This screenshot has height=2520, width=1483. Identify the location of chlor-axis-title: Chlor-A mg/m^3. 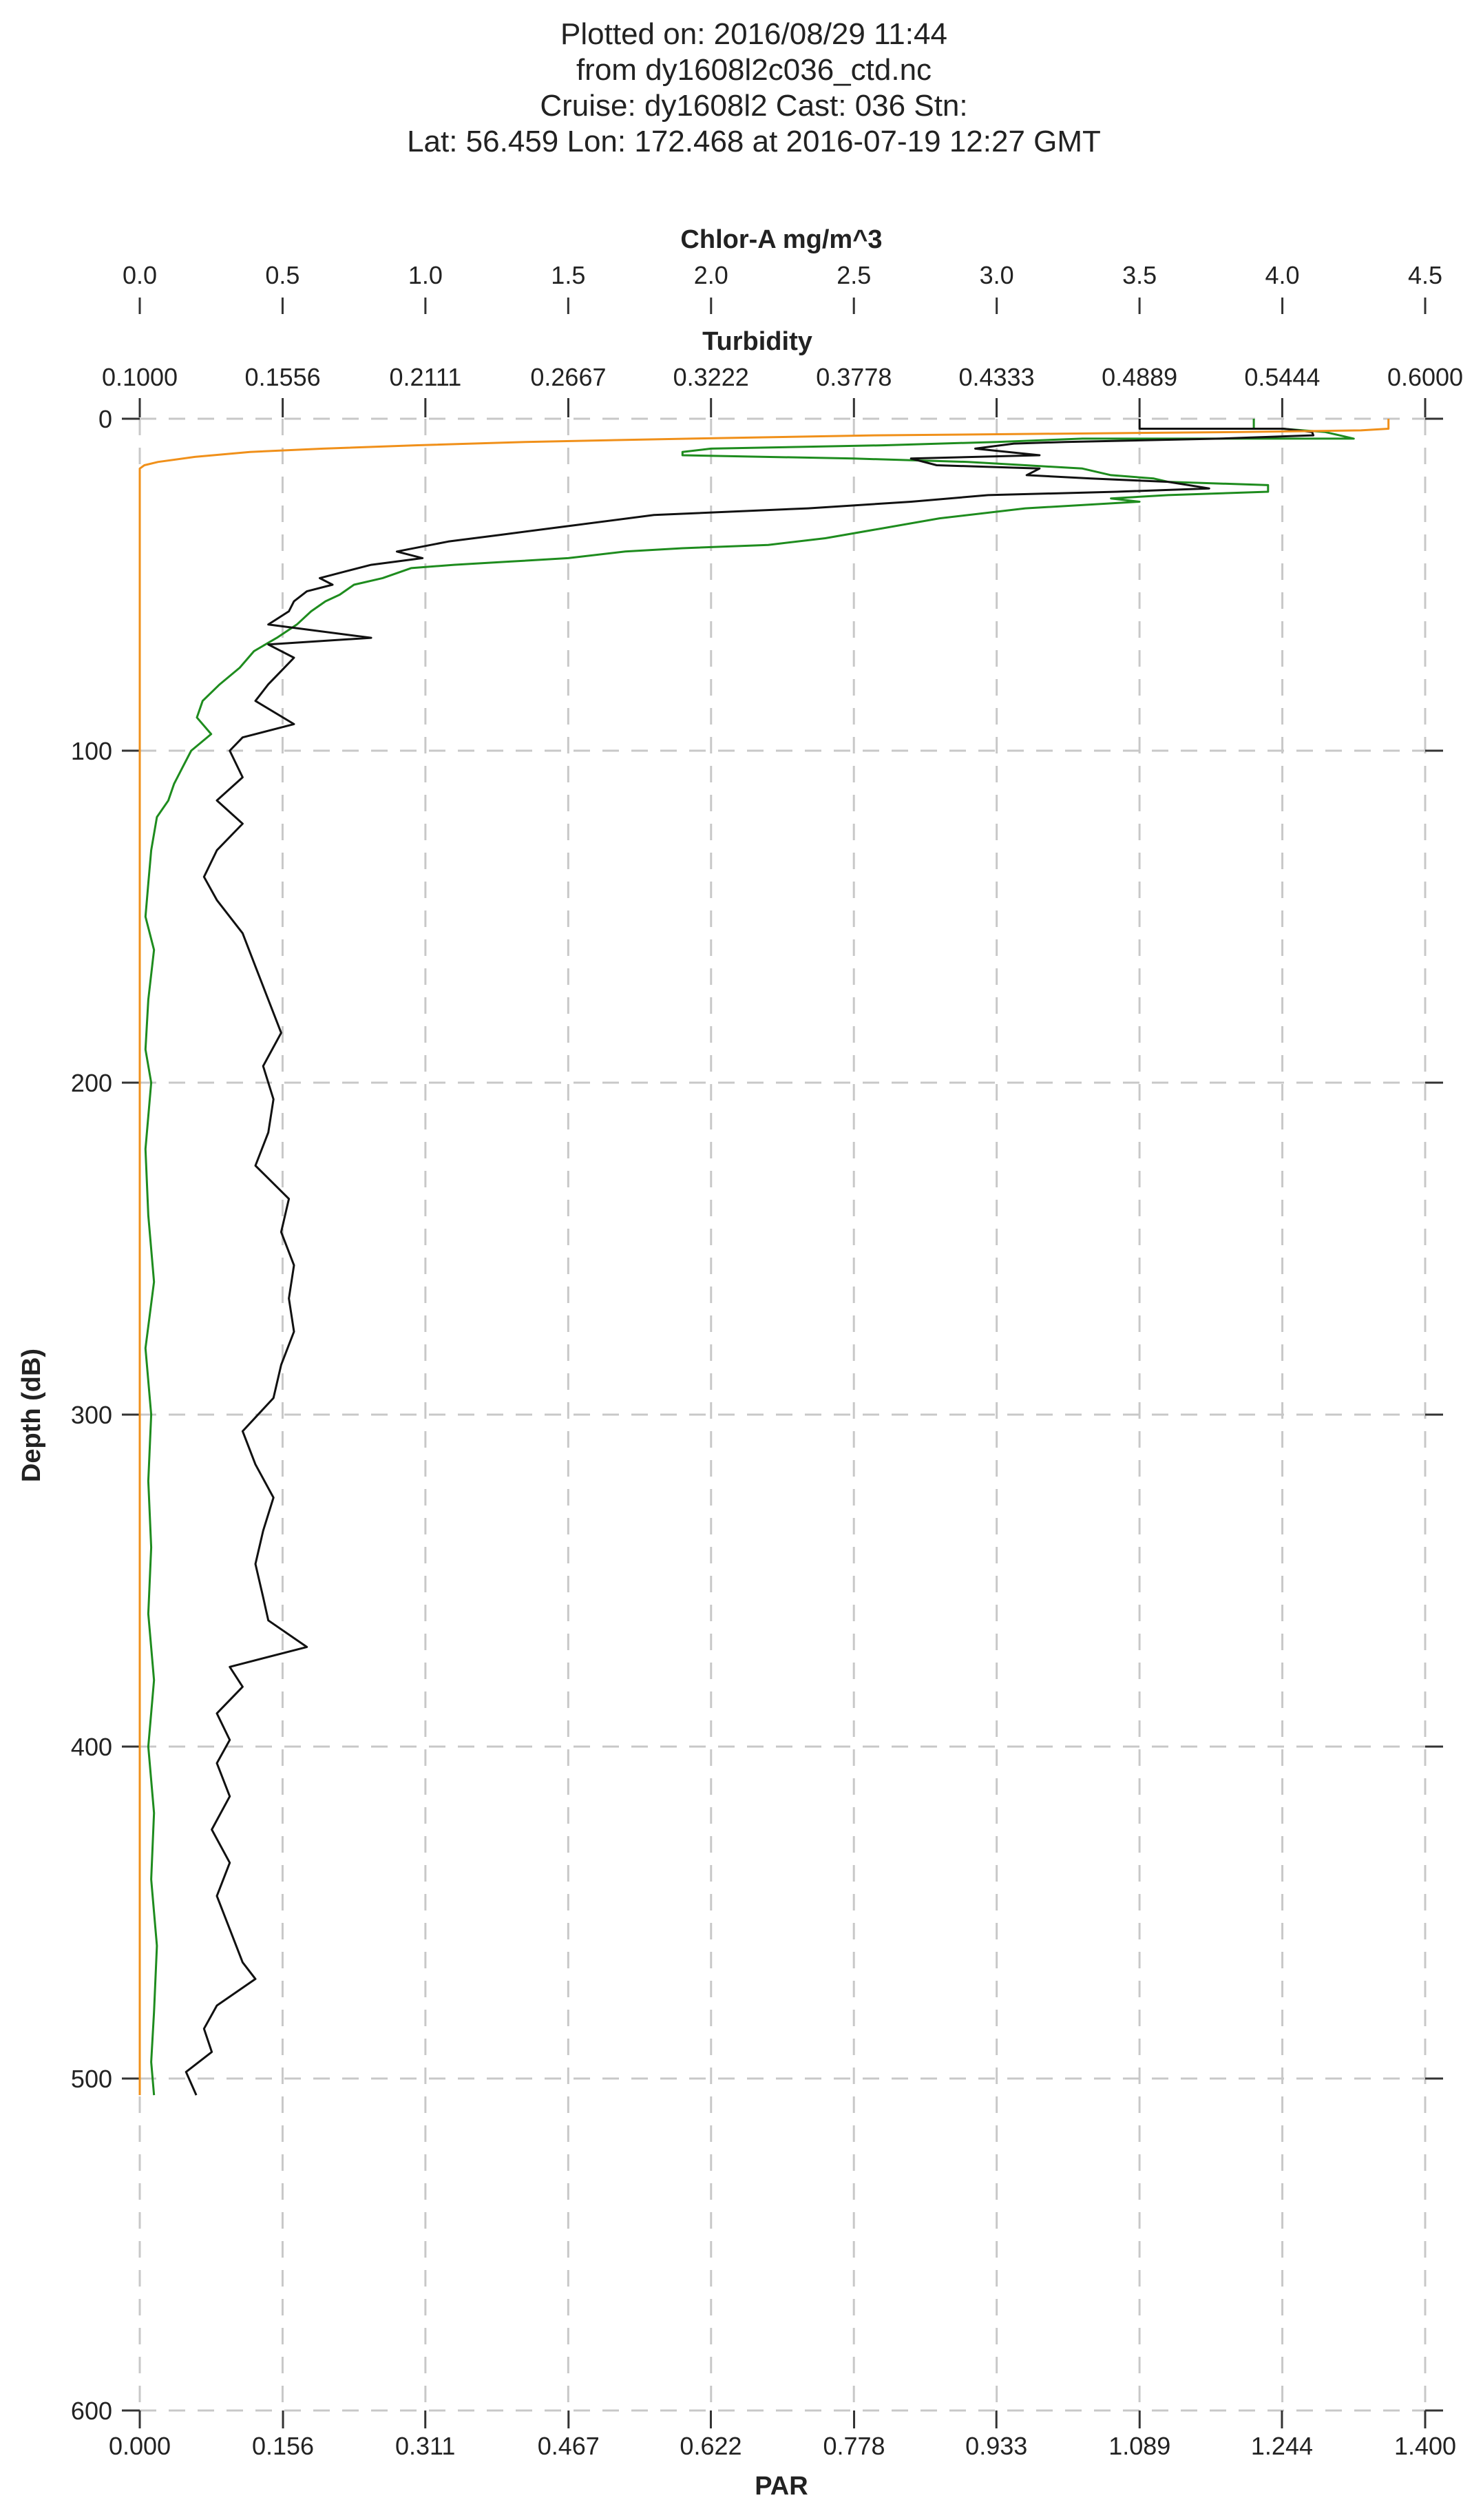
(781, 239).